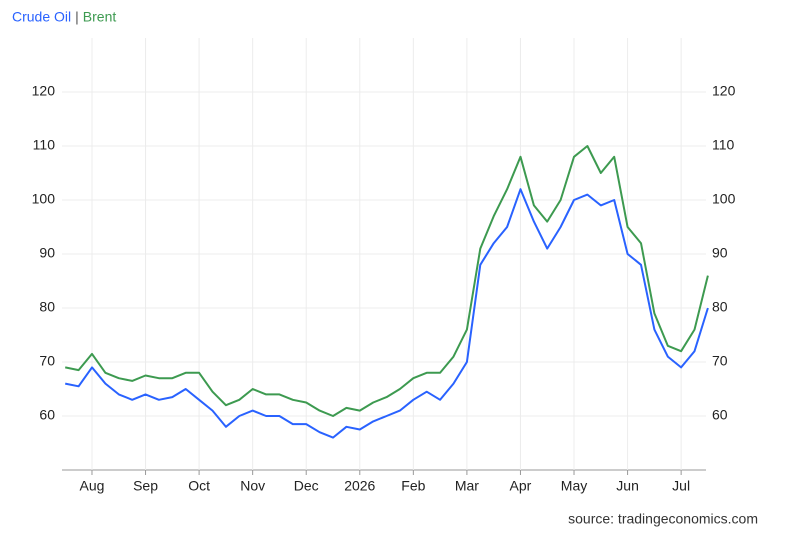 The image size is (797, 542). What do you see at coordinates (359, 486) in the screenshot?
I see `x-tick-label: 2026` at bounding box center [359, 486].